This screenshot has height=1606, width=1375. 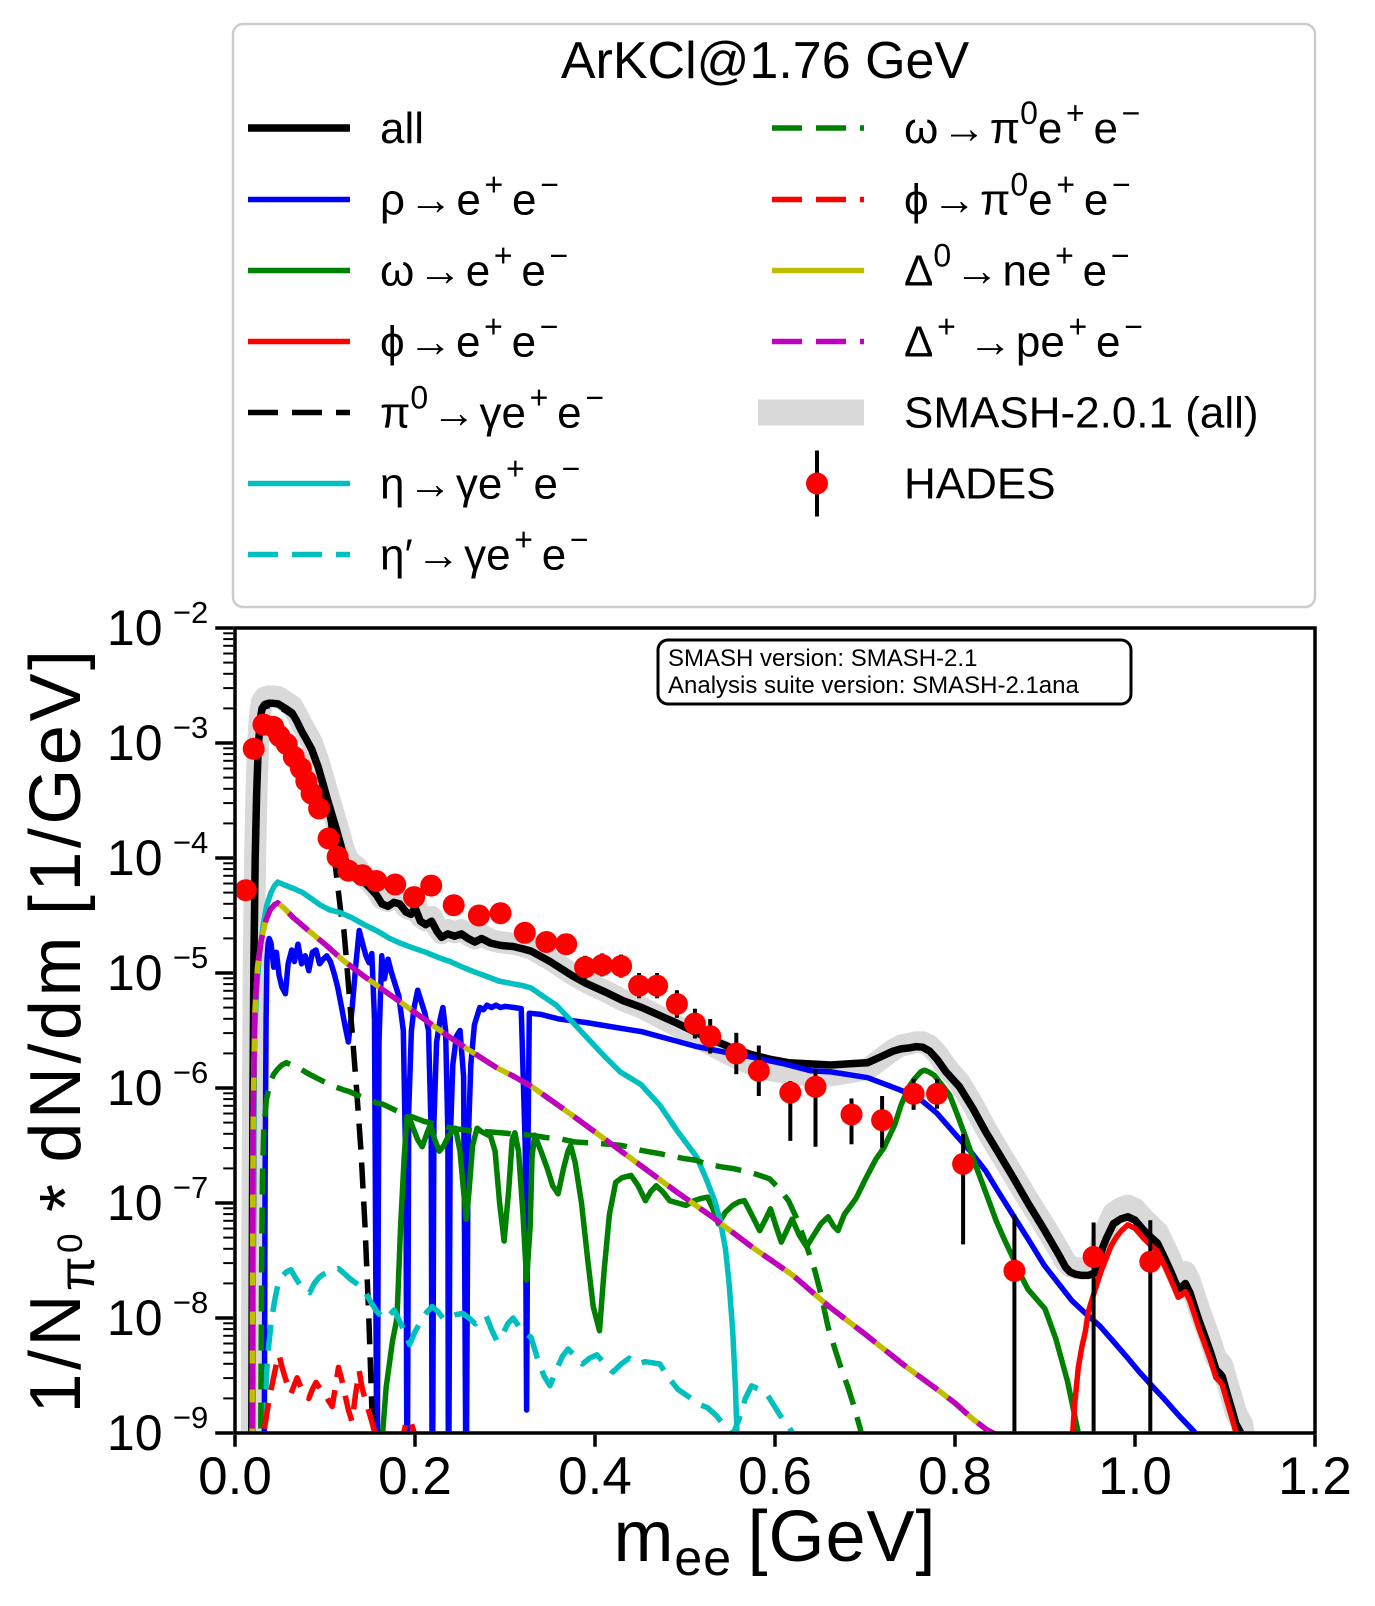 What do you see at coordinates (595, 1476) in the screenshot?
I see `svg-text: 0.4` at bounding box center [595, 1476].